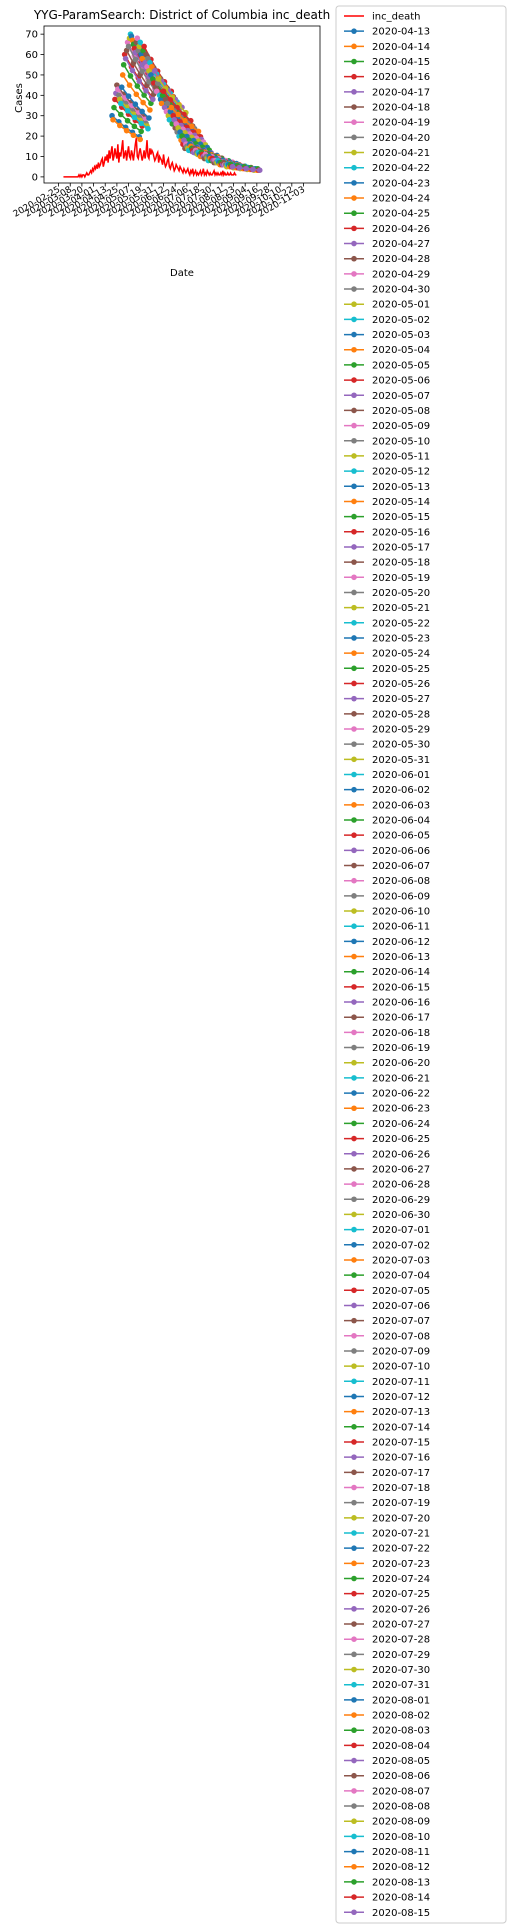 The height and width of the screenshot is (1929, 512). I want to click on legend-label-2020-08-01: 2020-08-01, so click(401, 1700).